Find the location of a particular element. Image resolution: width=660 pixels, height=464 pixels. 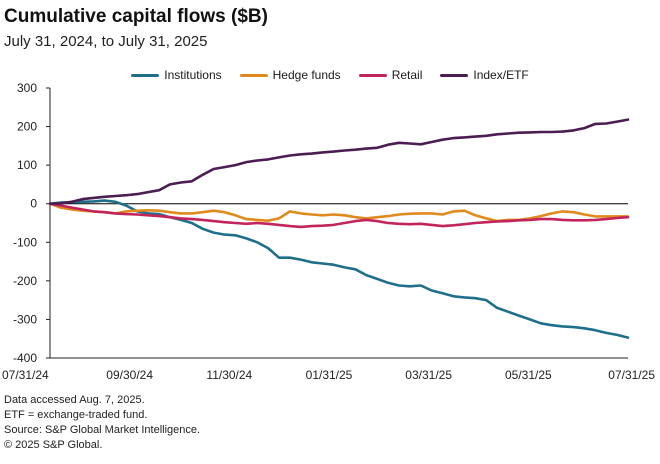

legend-item-institutions: Institutions is located at coordinates (176, 75).